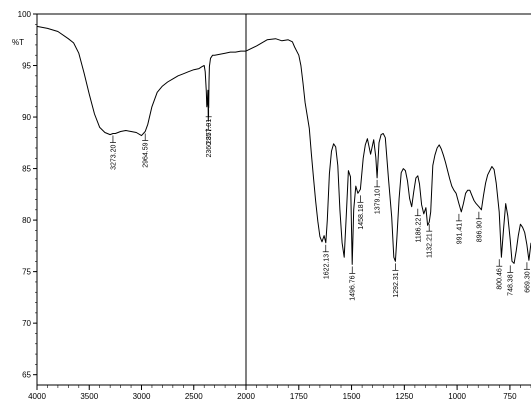  Describe the element at coordinates (500, 279) in the screenshot. I see `peak-label: 800.46` at that location.